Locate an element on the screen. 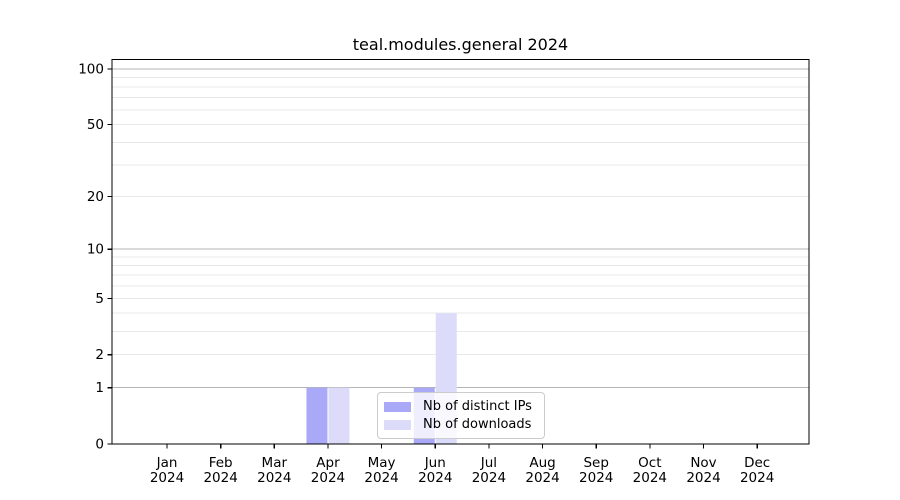  x-tick-label-mar: Mar is located at coordinates (275, 463).